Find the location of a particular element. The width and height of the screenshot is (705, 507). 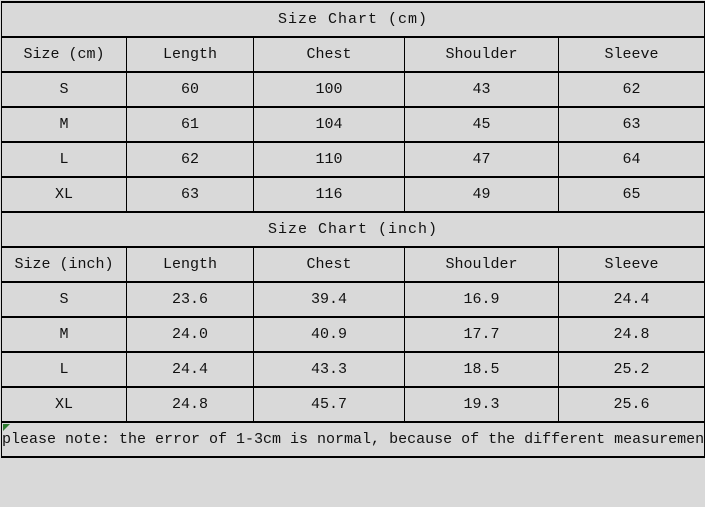

cm-s-length: 60 is located at coordinates (190, 89).